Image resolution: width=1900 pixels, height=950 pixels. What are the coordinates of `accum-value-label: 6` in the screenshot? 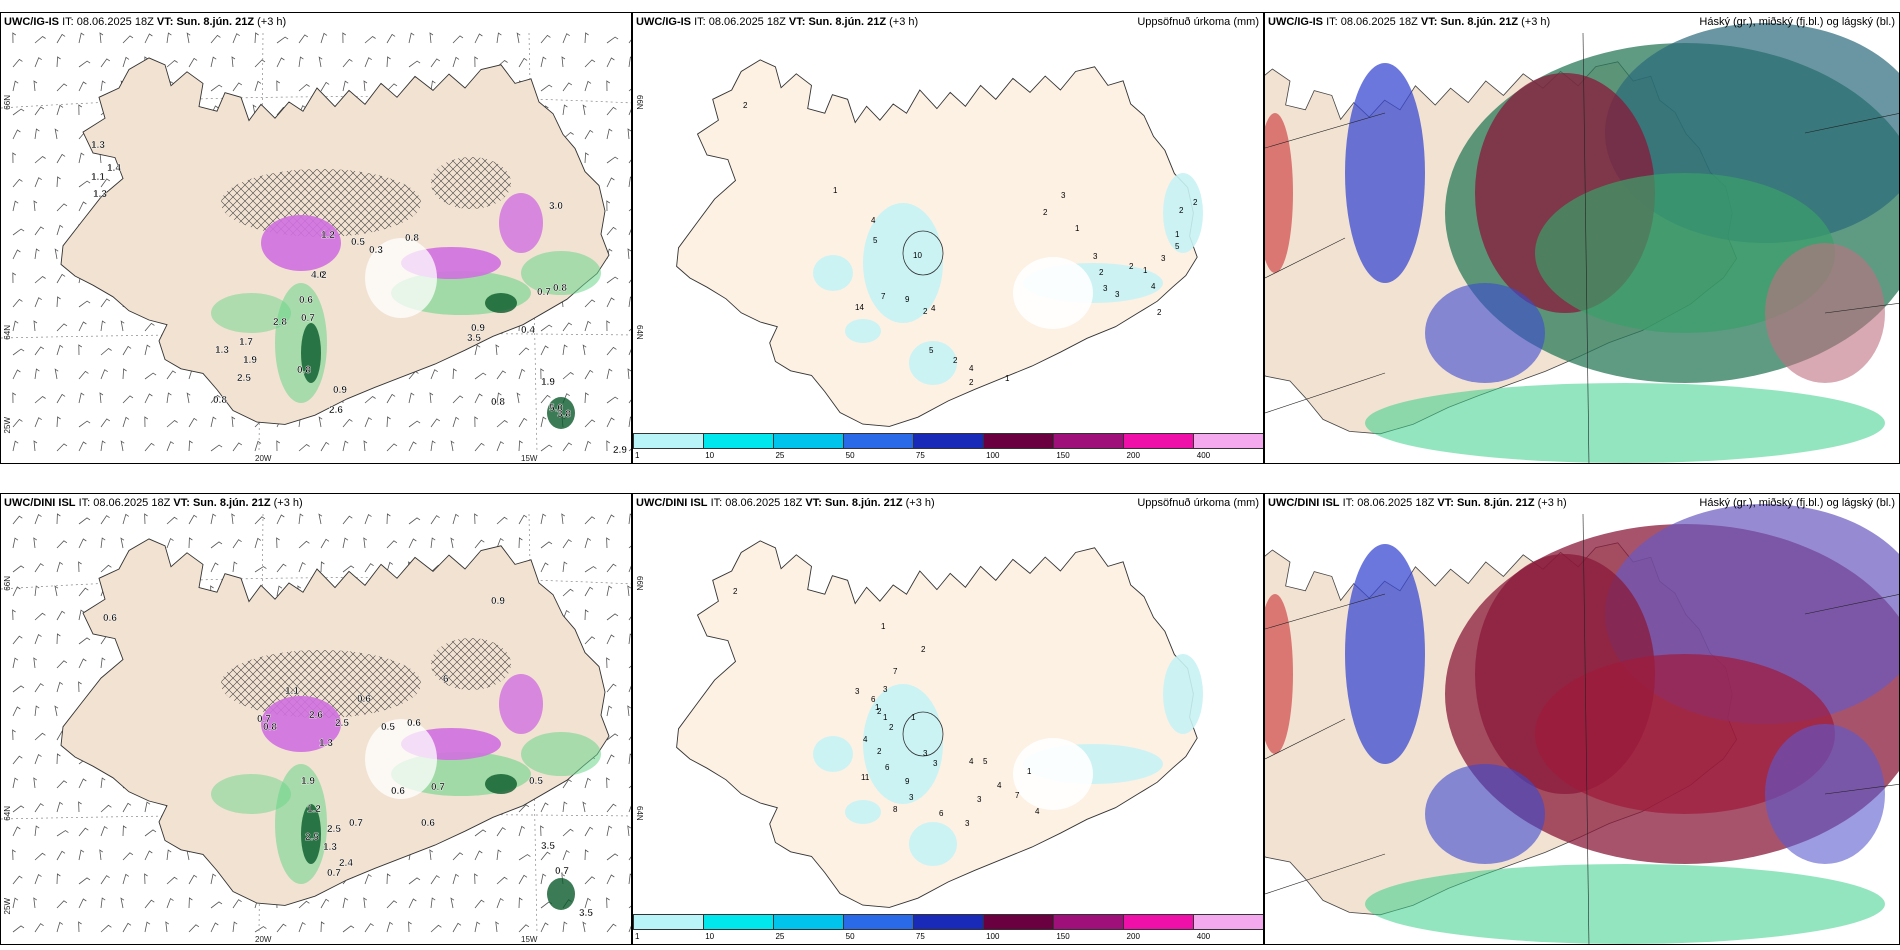 It's located at (873, 699).